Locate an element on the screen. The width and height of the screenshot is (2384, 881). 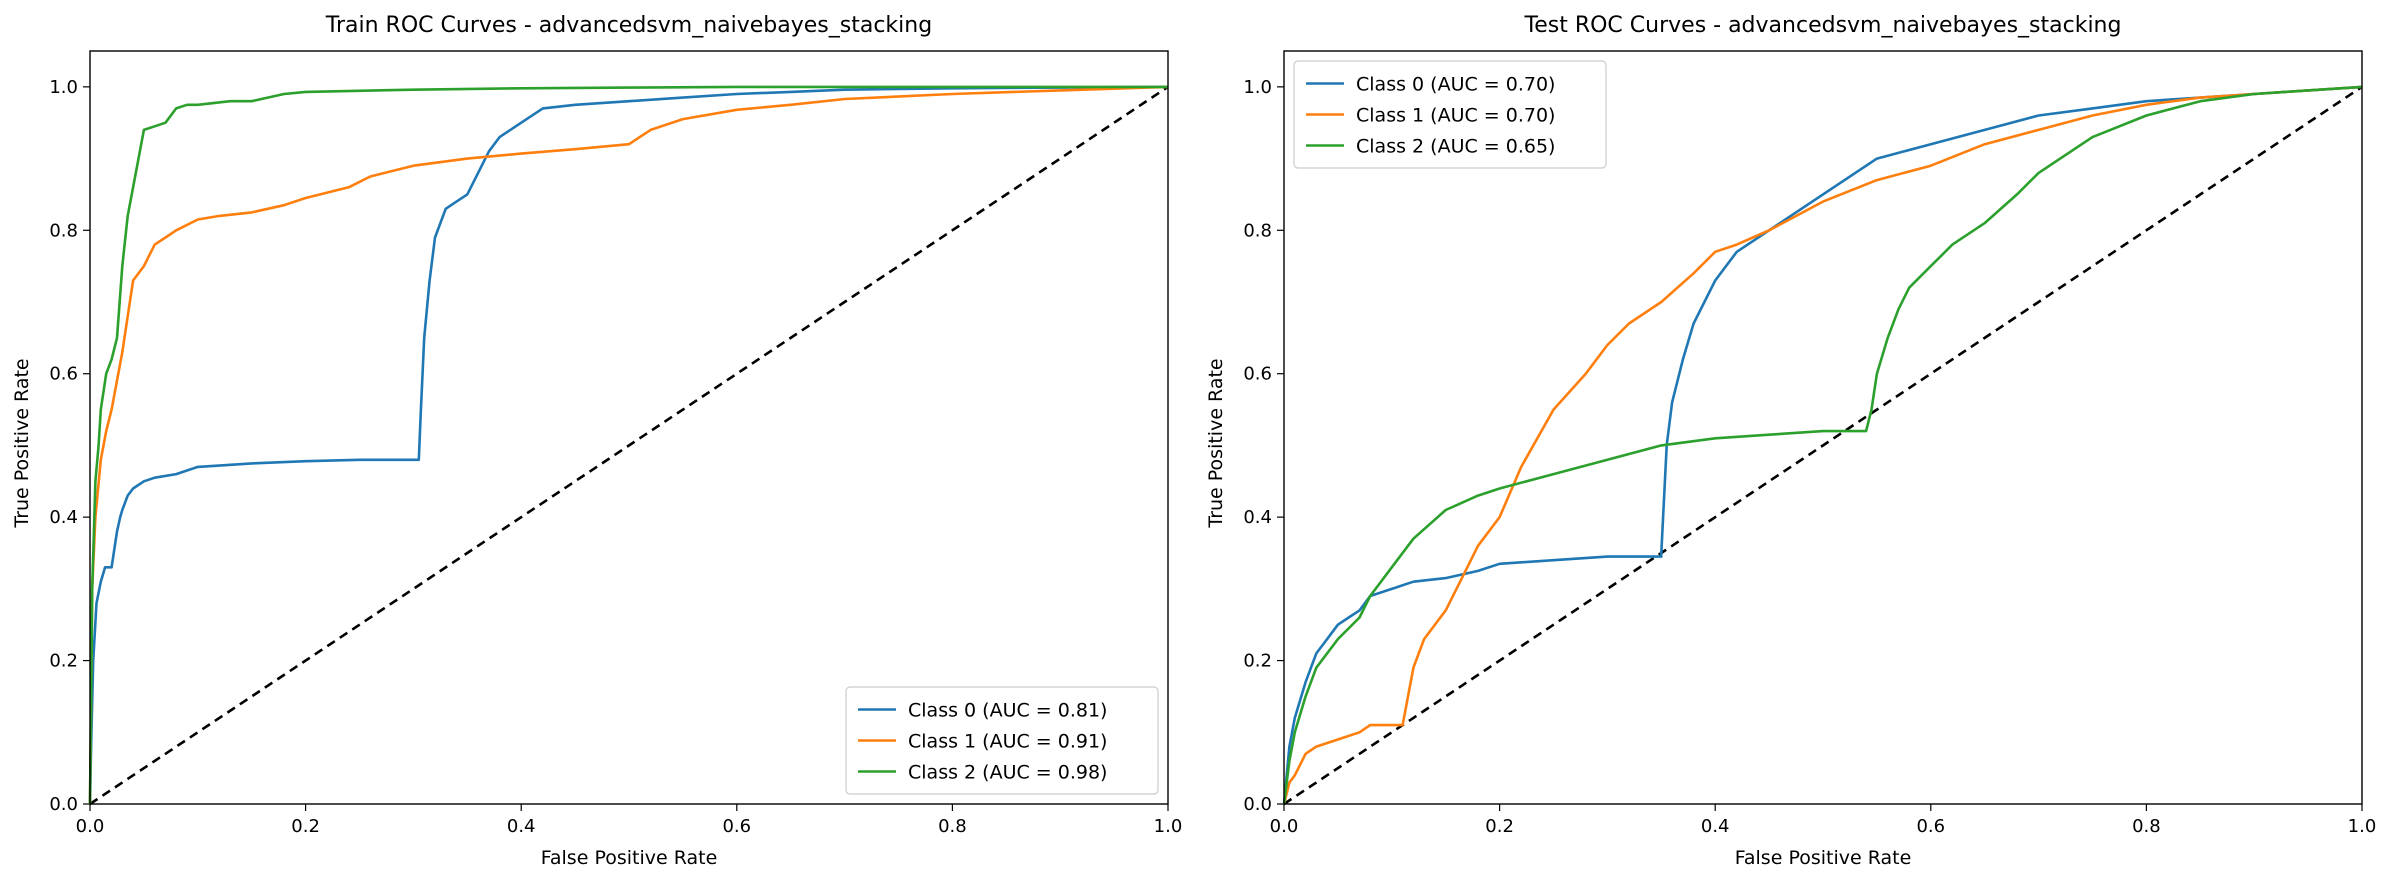
test-x-axis-label: False Positive Rate is located at coordinates (1823, 858).